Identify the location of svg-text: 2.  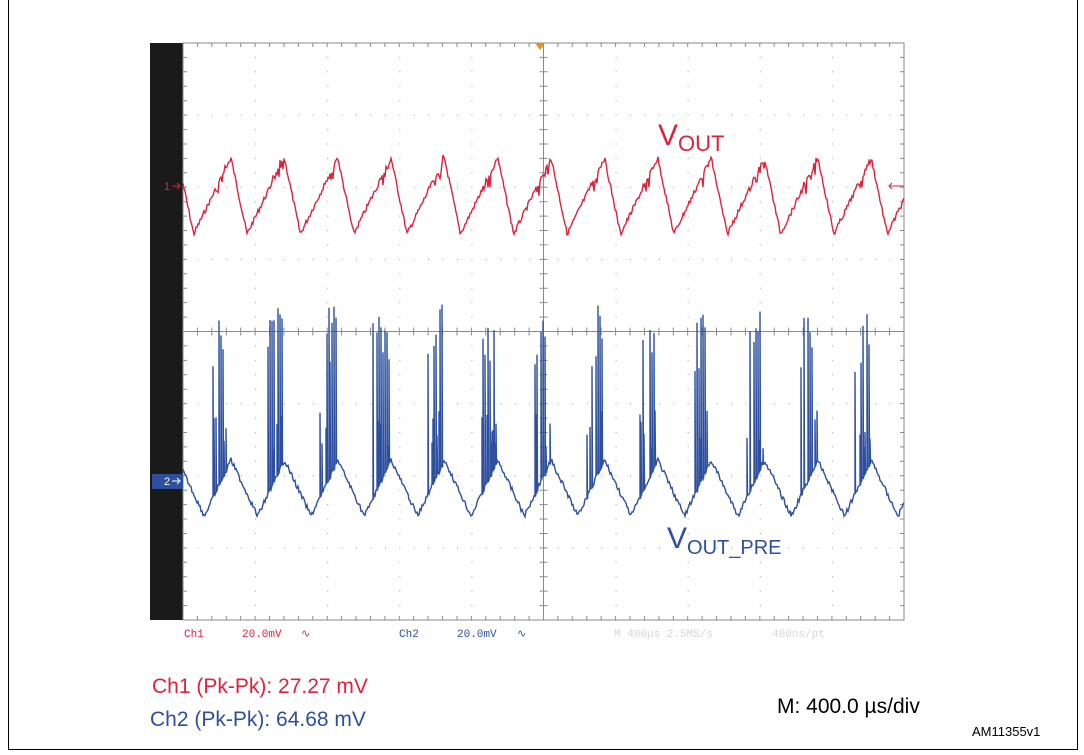
(167, 482).